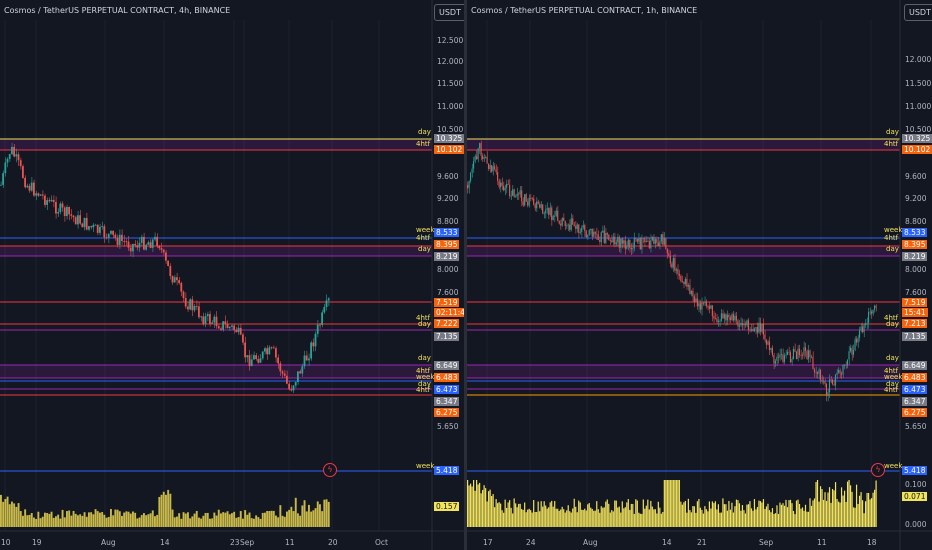  What do you see at coordinates (449, 149) in the screenshot?
I see `price-tag: 10.102` at bounding box center [449, 149].